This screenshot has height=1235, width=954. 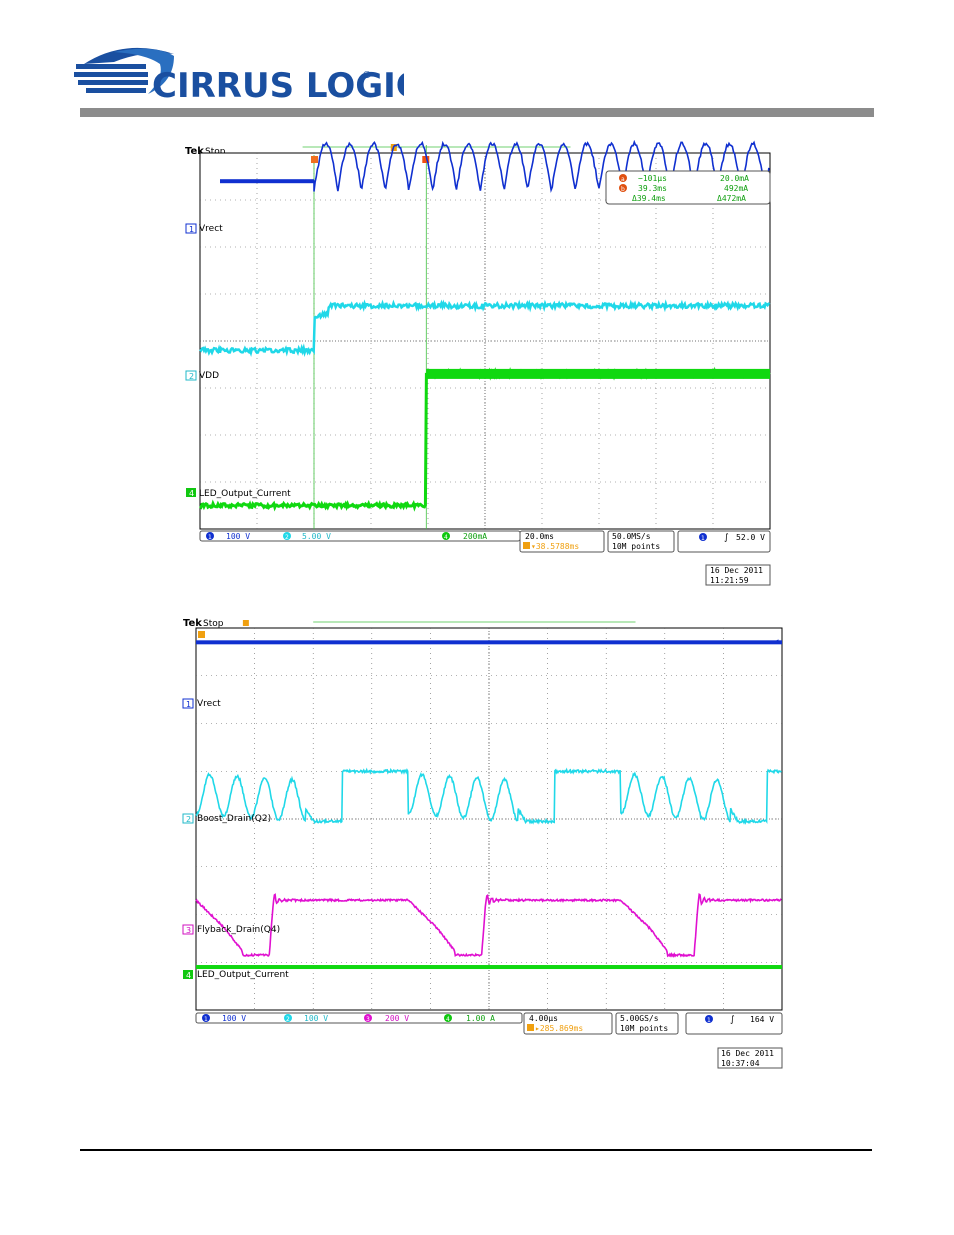 What do you see at coordinates (480, 1018) in the screenshot?
I see `svg-text: 1.00 A` at bounding box center [480, 1018].